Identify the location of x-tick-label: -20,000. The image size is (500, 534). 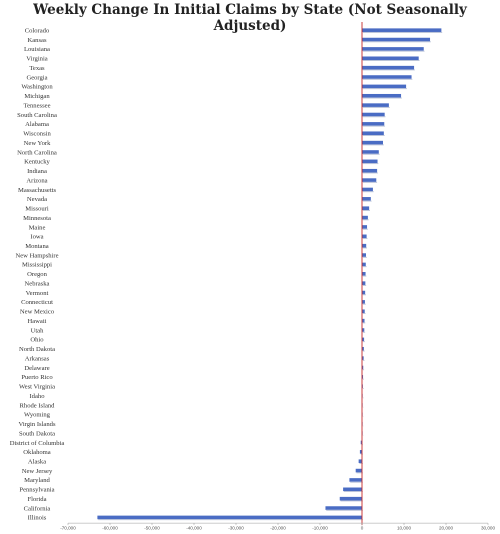
(278, 528).